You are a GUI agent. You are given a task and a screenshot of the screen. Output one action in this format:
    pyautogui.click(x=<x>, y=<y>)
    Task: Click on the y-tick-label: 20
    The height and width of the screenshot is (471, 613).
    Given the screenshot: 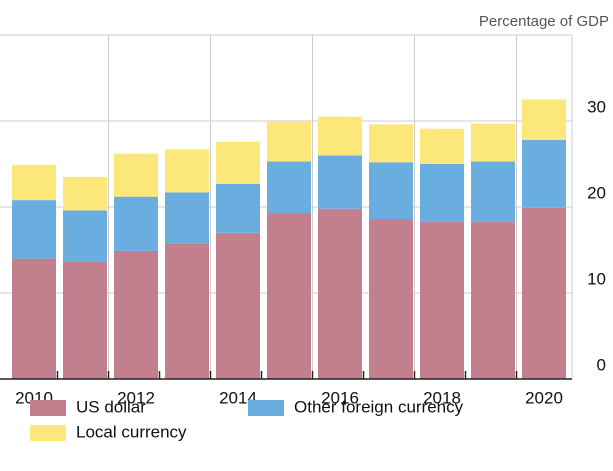 What is the action you would take?
    pyautogui.click(x=596, y=192)
    